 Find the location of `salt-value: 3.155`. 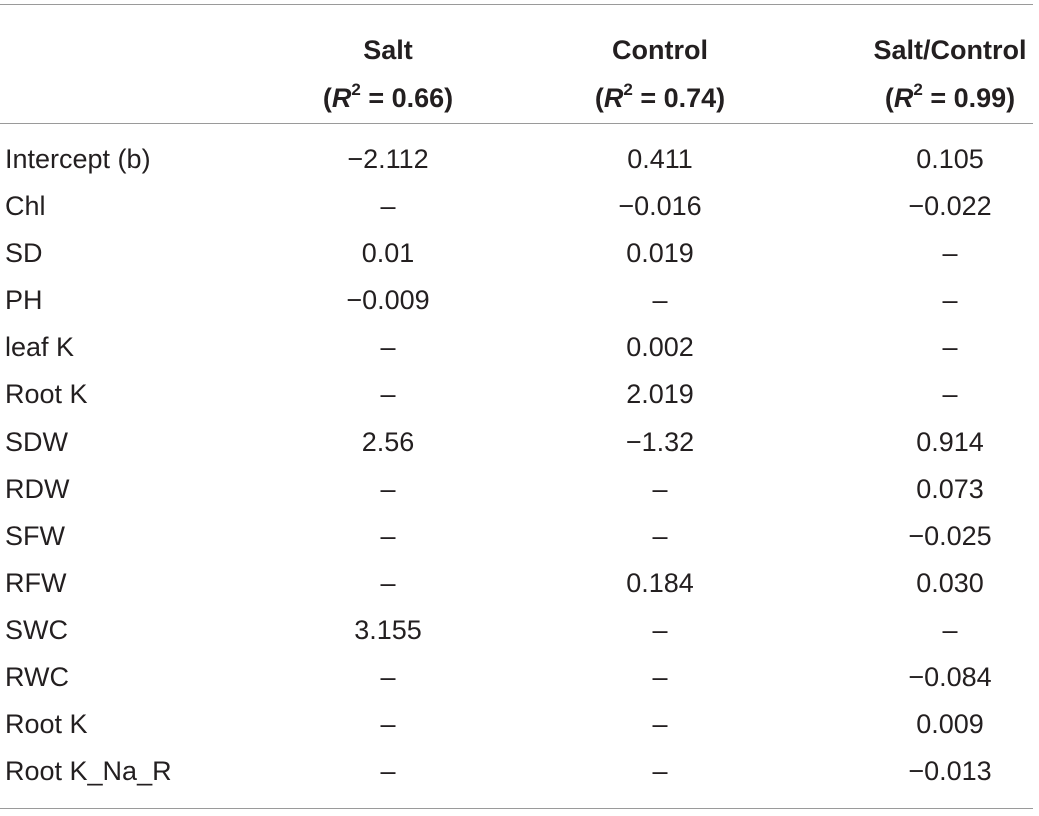

salt-value: 3.155 is located at coordinates (388, 629).